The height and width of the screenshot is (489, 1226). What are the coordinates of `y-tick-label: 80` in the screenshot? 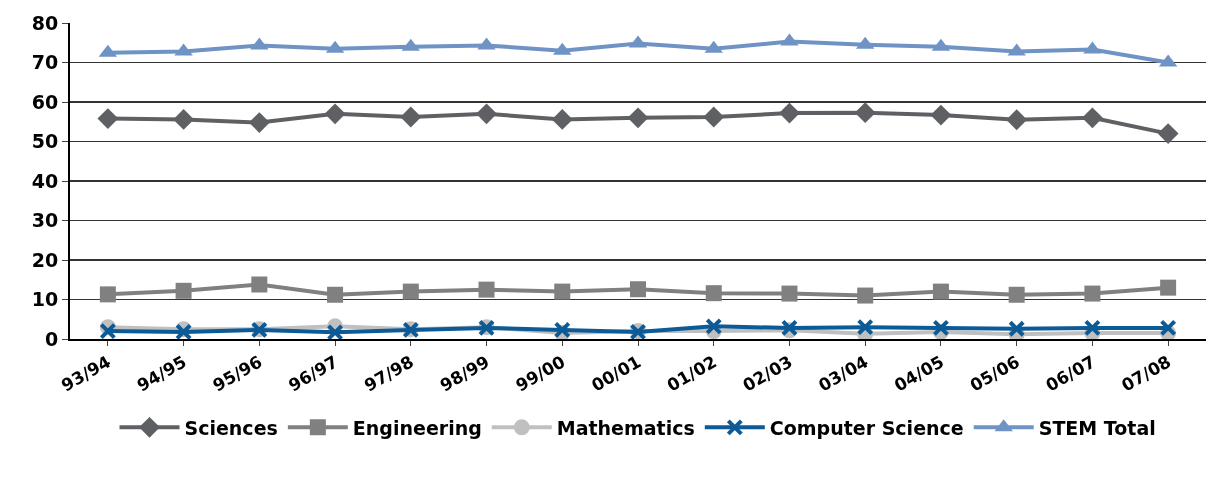 It's located at (45, 22).